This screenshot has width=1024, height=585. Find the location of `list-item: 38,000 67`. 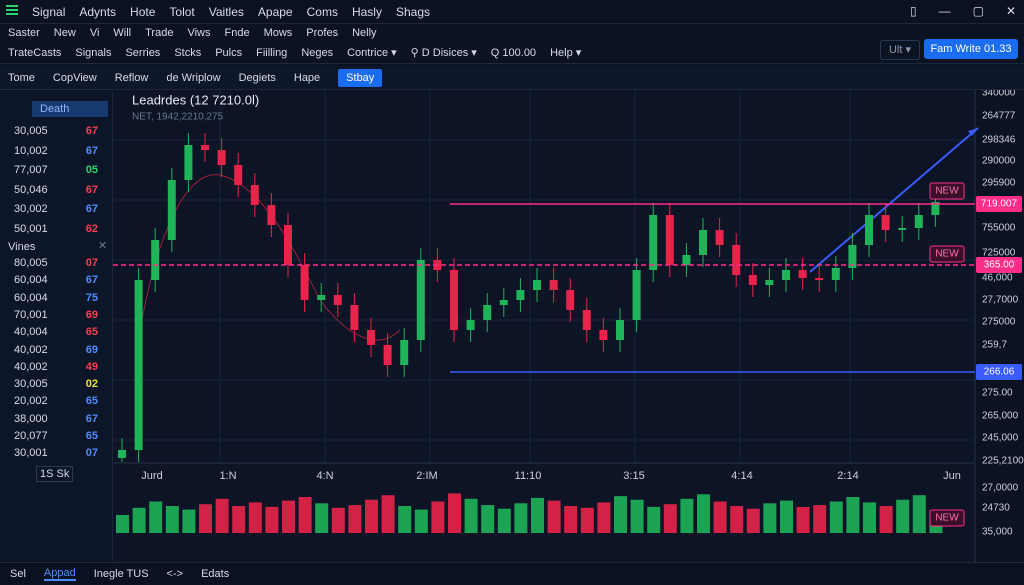

list-item: 38,000 67 is located at coordinates (56, 419).